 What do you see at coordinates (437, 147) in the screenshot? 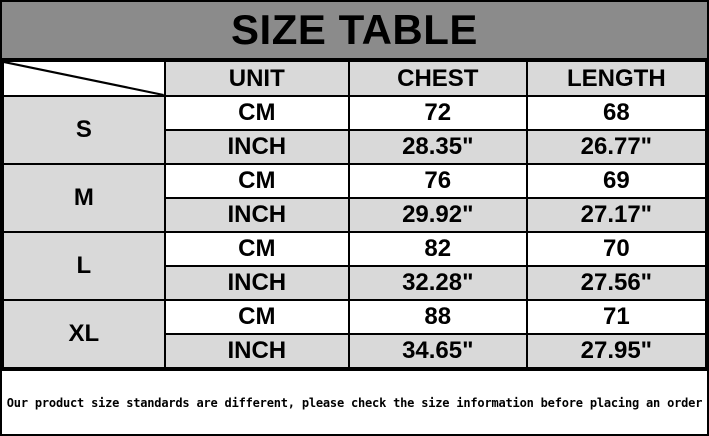
I see `chest-cell: 28.35"` at bounding box center [437, 147].